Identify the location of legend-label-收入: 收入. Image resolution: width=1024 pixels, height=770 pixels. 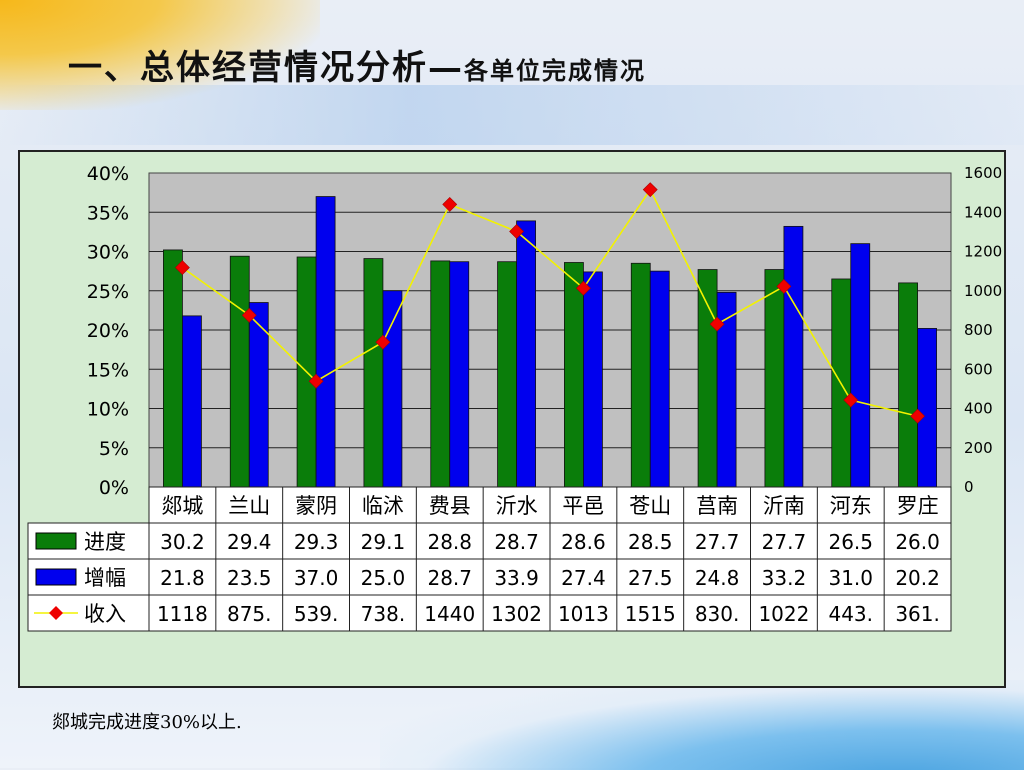
(105, 614).